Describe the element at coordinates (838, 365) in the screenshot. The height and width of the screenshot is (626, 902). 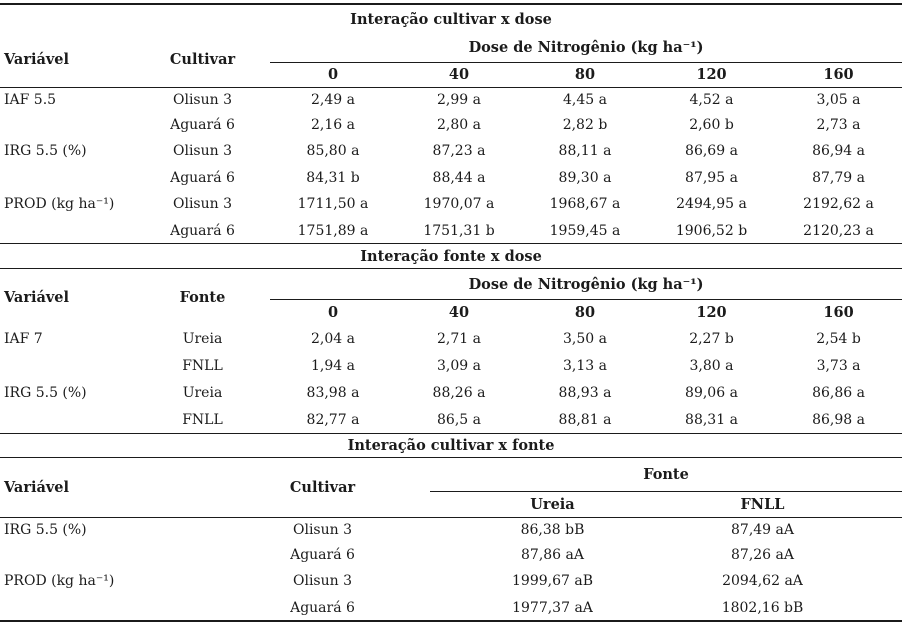
I see `value-cell: 3,73 a` at that location.